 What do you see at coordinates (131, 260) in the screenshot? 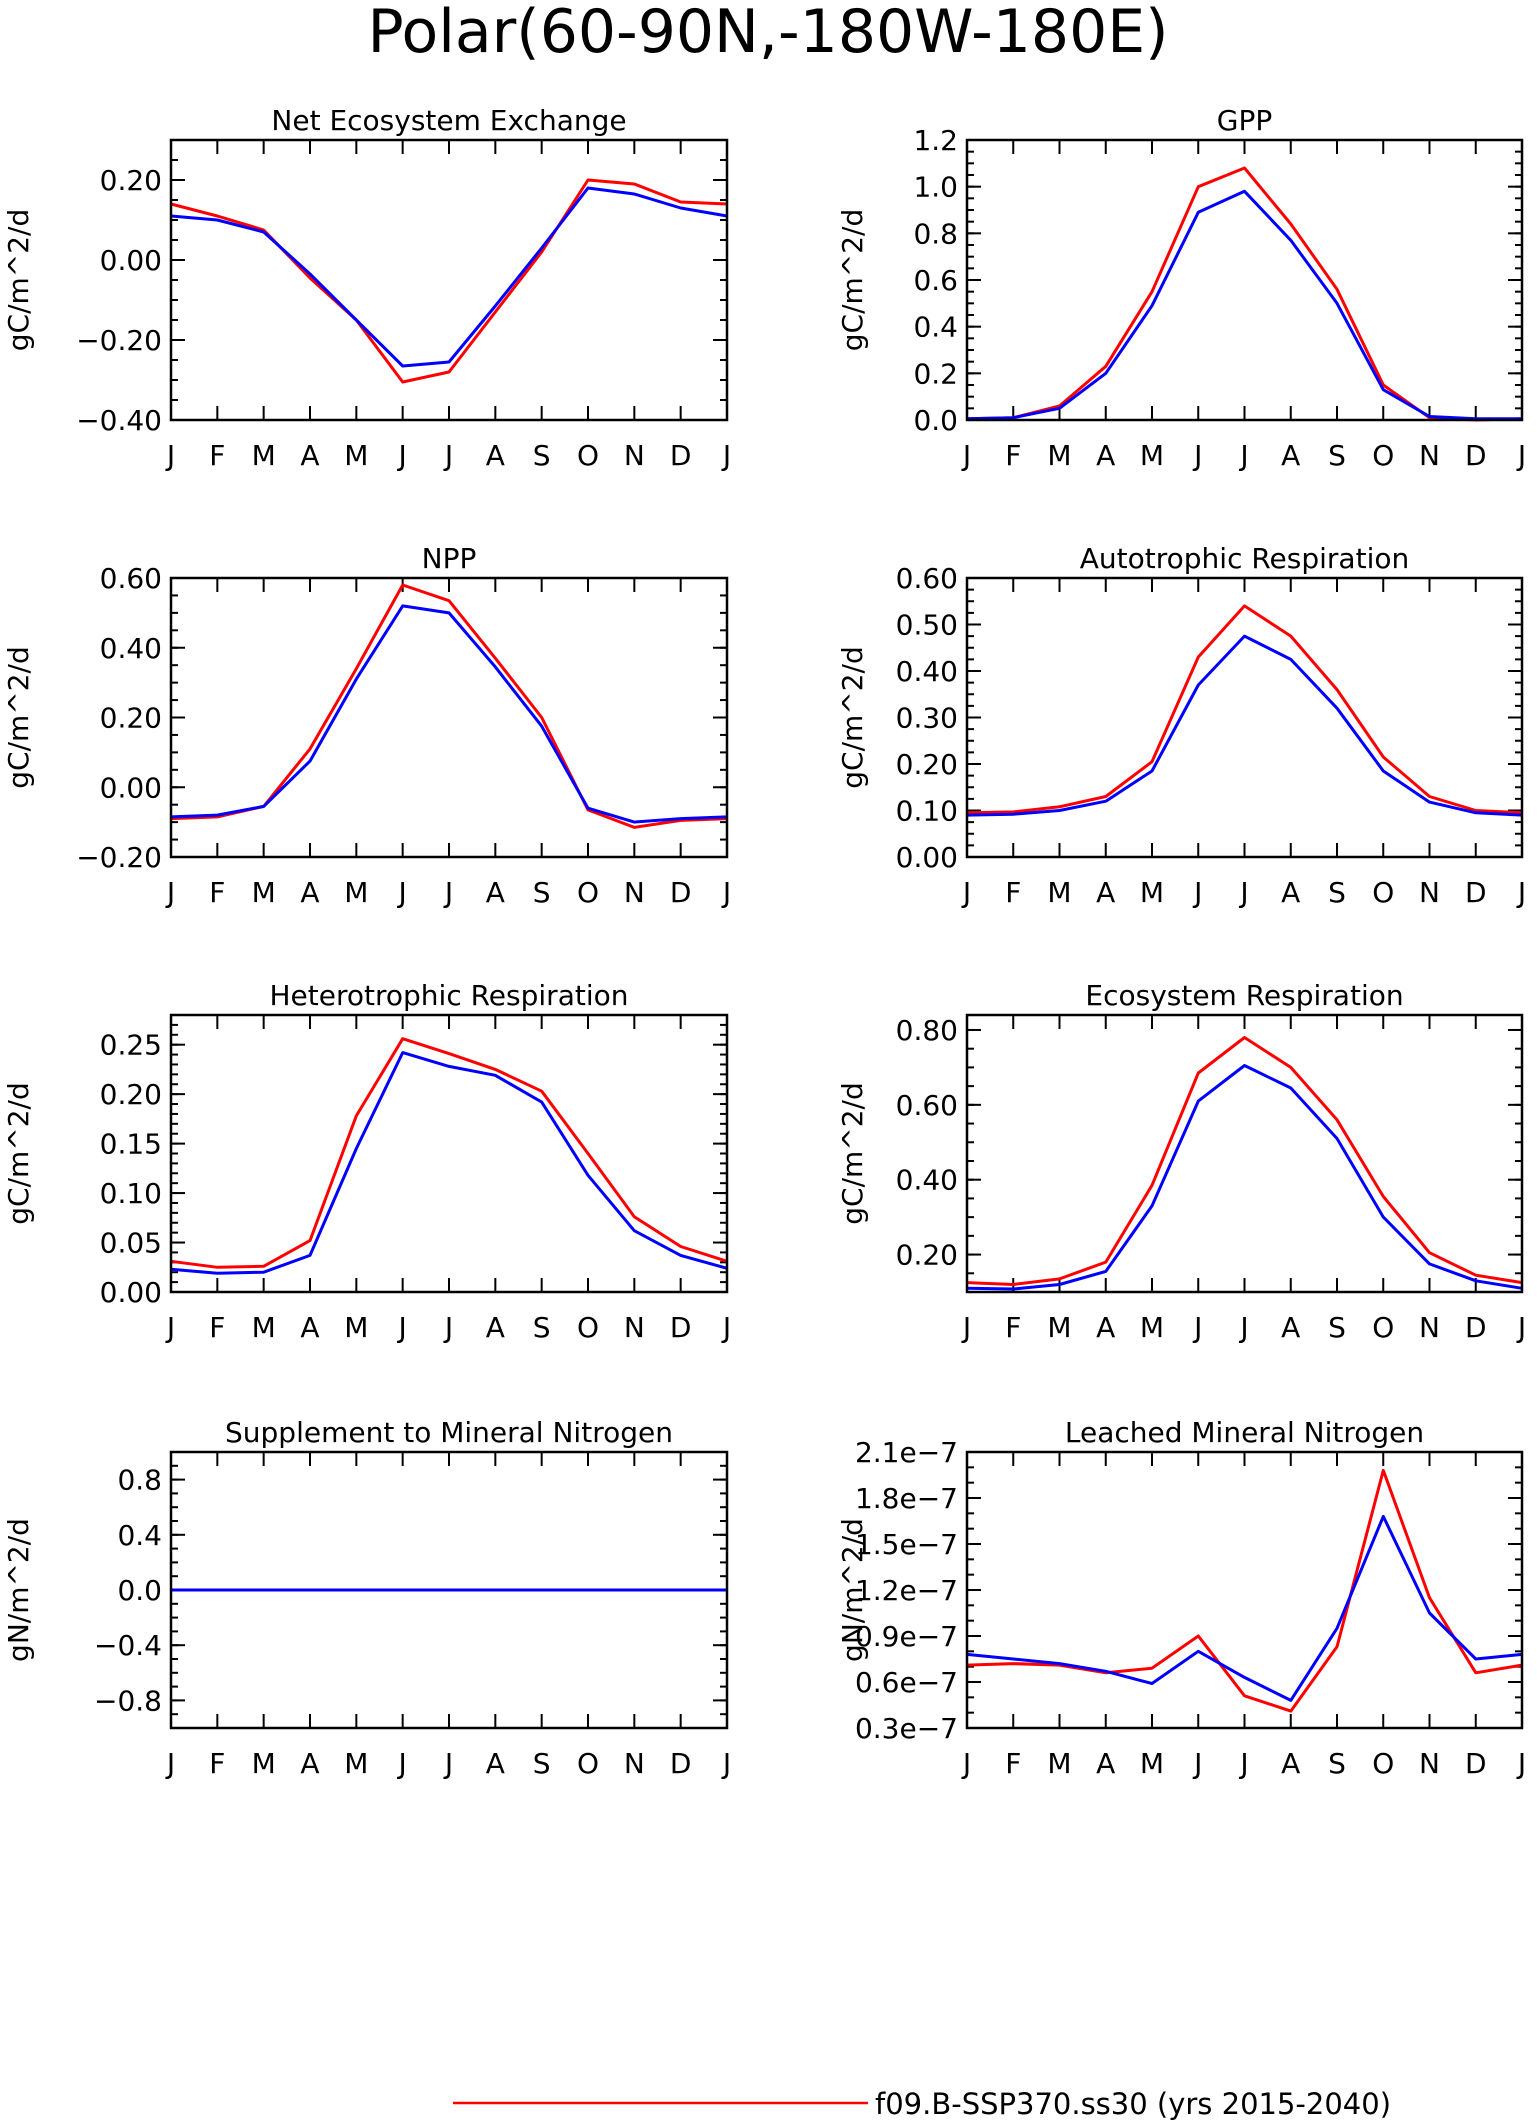
I see `y-tick-label: 0.00` at bounding box center [131, 260].